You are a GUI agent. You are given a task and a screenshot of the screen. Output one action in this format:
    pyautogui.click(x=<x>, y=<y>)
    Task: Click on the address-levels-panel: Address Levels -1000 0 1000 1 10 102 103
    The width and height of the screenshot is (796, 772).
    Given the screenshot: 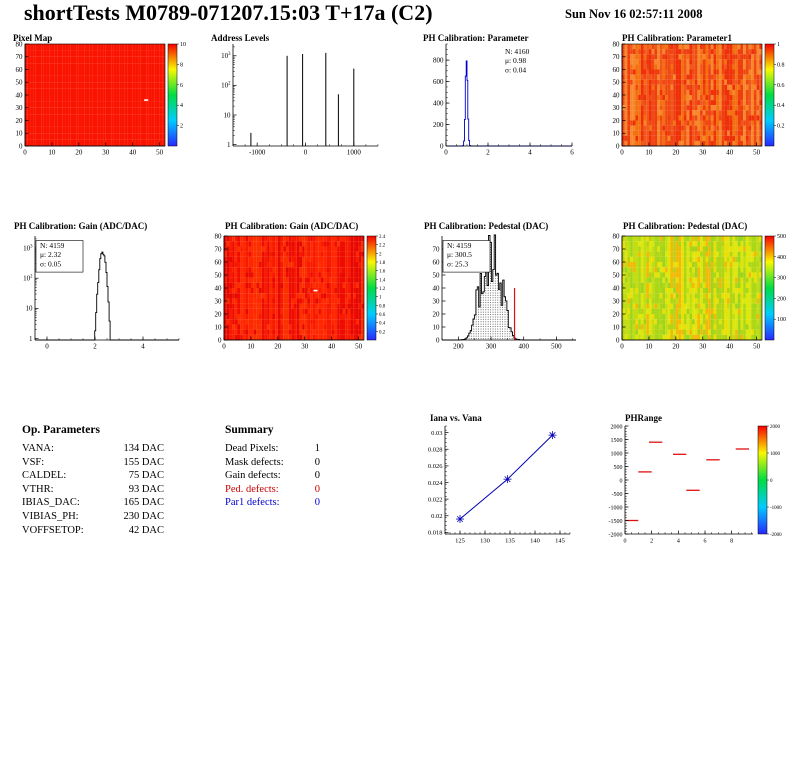 What is the action you would take?
    pyautogui.click(x=302, y=97)
    